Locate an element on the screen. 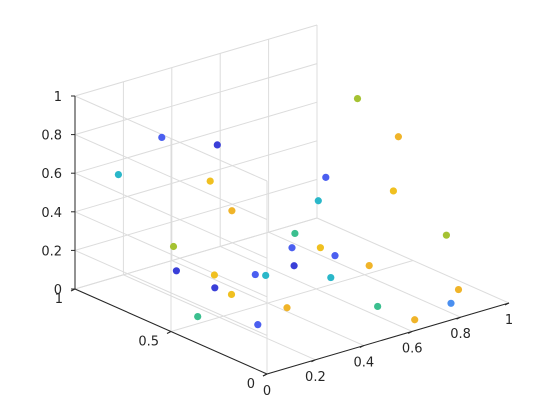 This screenshot has height=420, width=560. y-tick-label: 1 is located at coordinates (59, 299).